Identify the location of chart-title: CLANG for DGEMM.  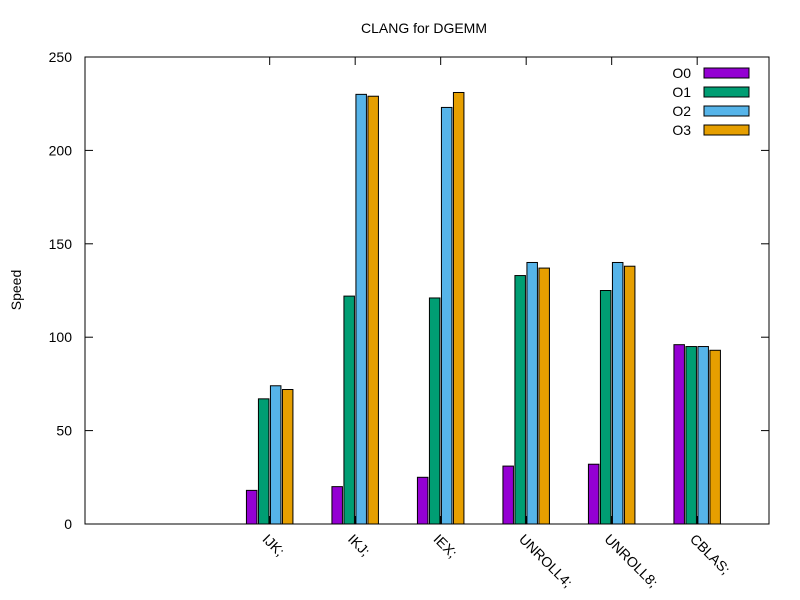
(424, 28).